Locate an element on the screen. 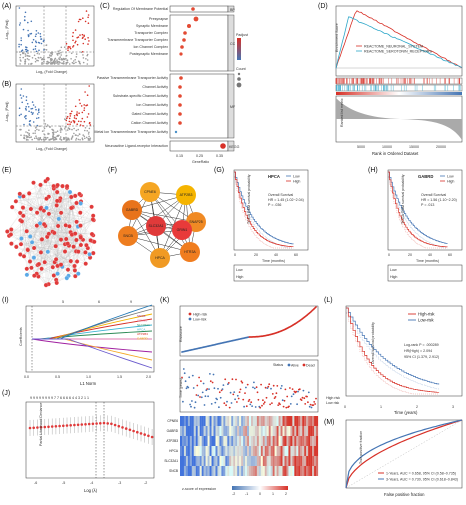  panel-i-xtick-5: 2.0 is located at coordinates (148, 377).